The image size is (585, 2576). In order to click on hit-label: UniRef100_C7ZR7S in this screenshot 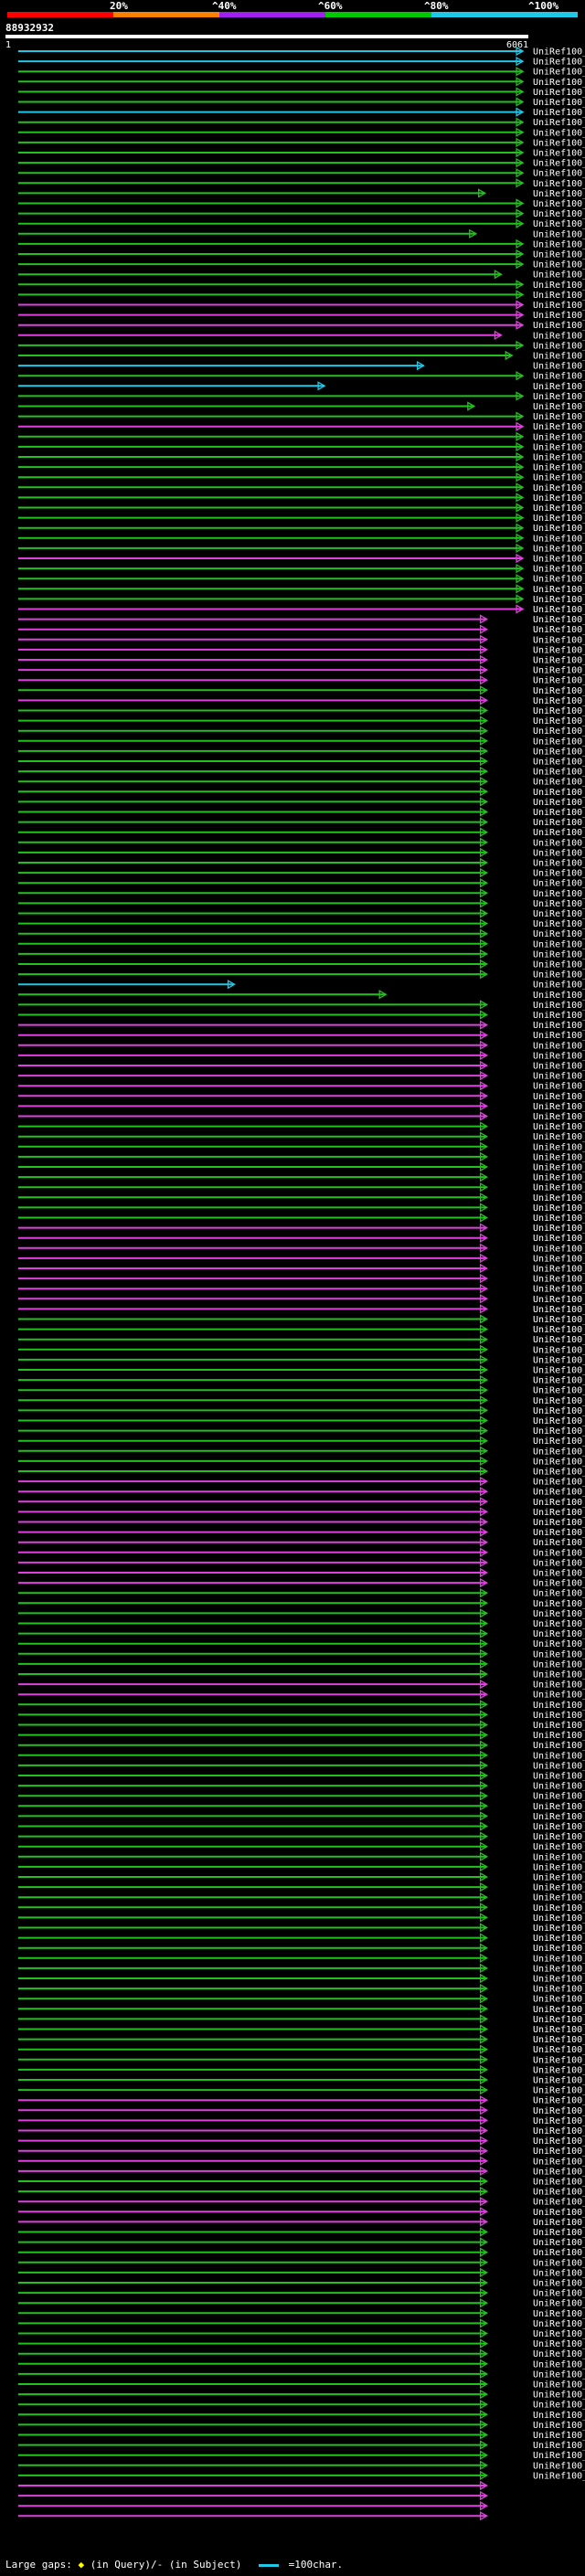, I will do `click(559, 1634)`.